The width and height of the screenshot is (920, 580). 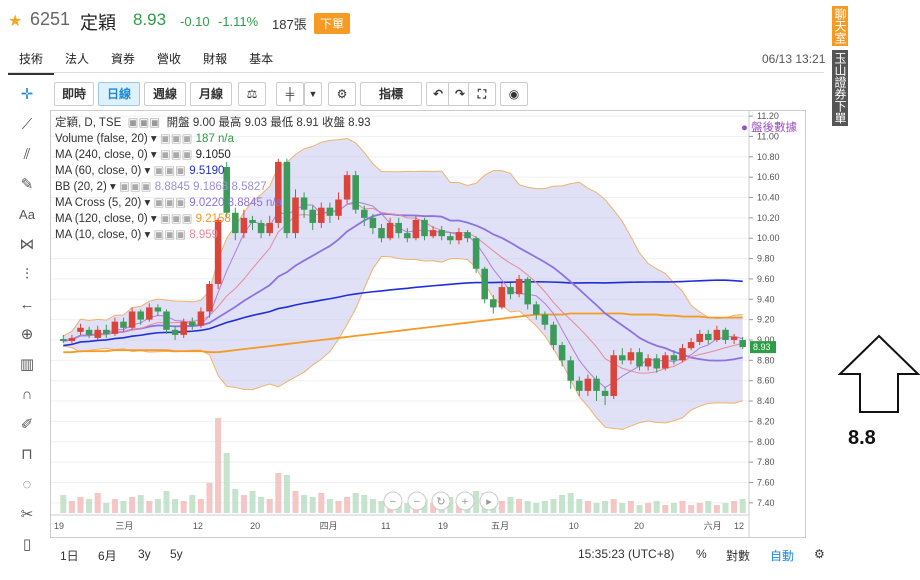 I want to click on brush-icon: ✎, so click(x=27, y=184).